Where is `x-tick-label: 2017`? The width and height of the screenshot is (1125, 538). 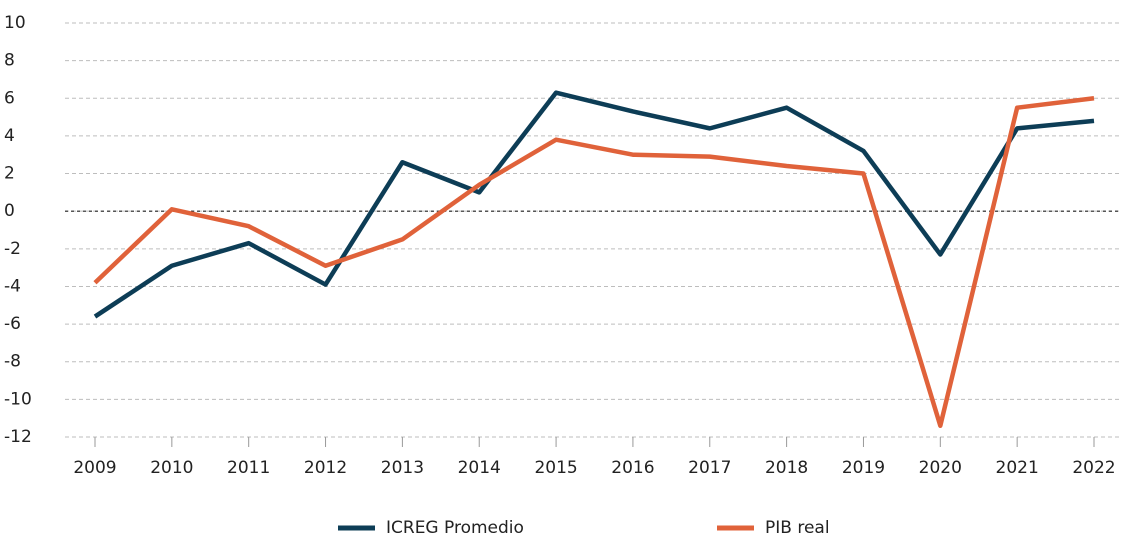
x-tick-label: 2017 is located at coordinates (709, 468).